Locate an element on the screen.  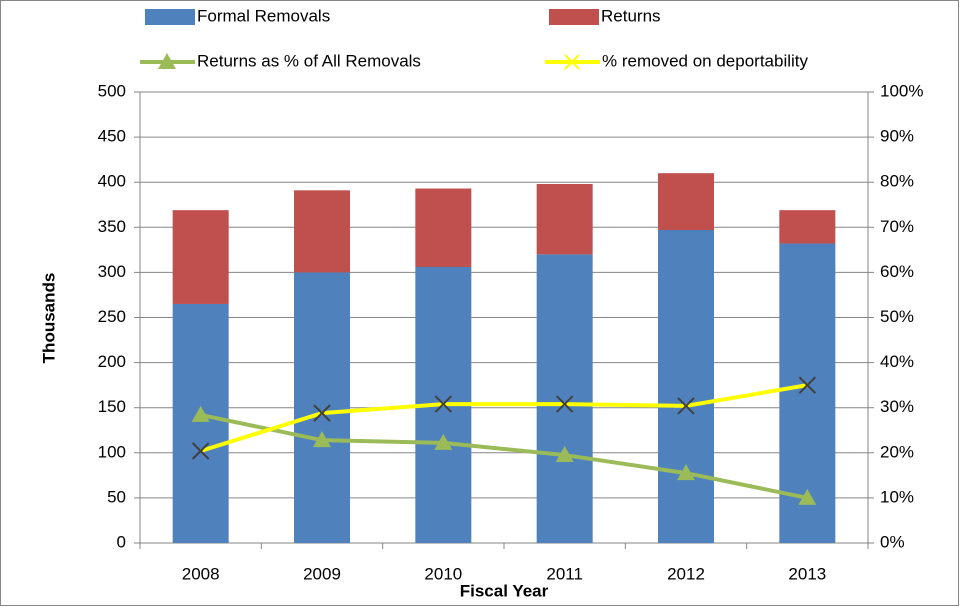
y-tick-label: 150 is located at coordinates (112, 406).